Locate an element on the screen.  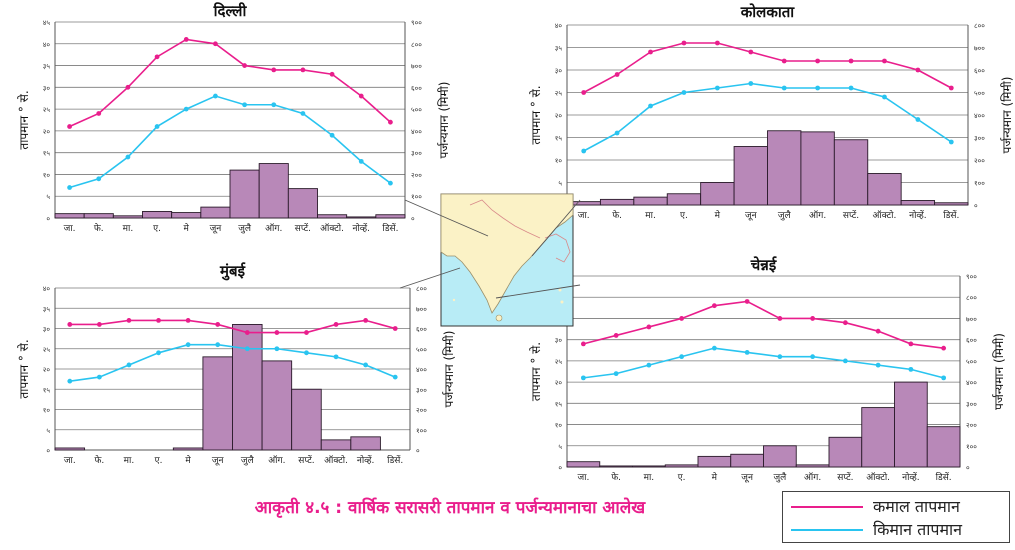
y2-tick-label: ७०० is located at coordinates (421, 309).